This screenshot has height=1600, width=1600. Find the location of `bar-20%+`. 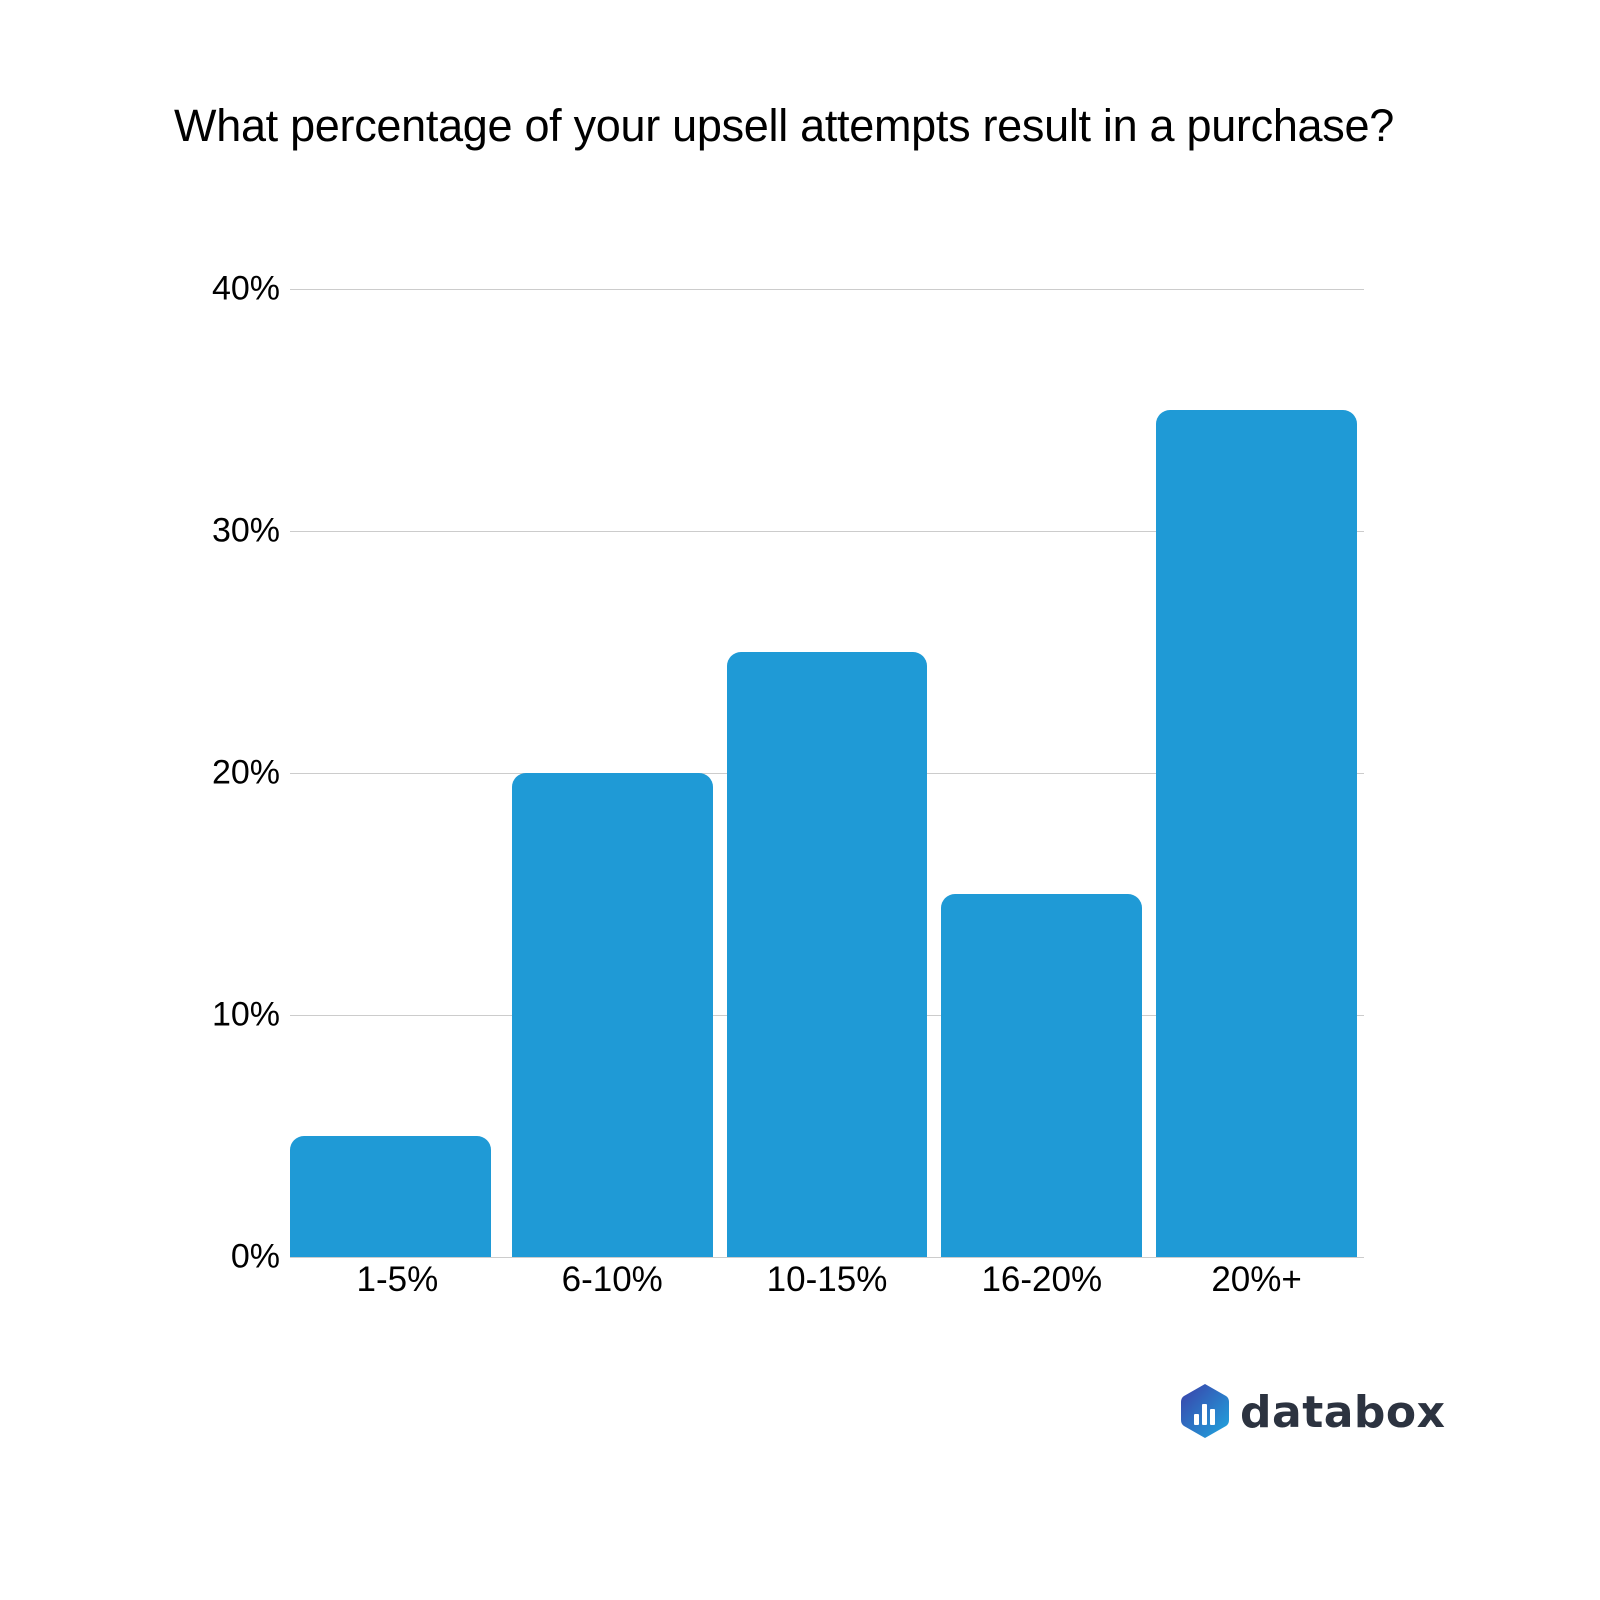

bar-20%+ is located at coordinates (1256, 833).